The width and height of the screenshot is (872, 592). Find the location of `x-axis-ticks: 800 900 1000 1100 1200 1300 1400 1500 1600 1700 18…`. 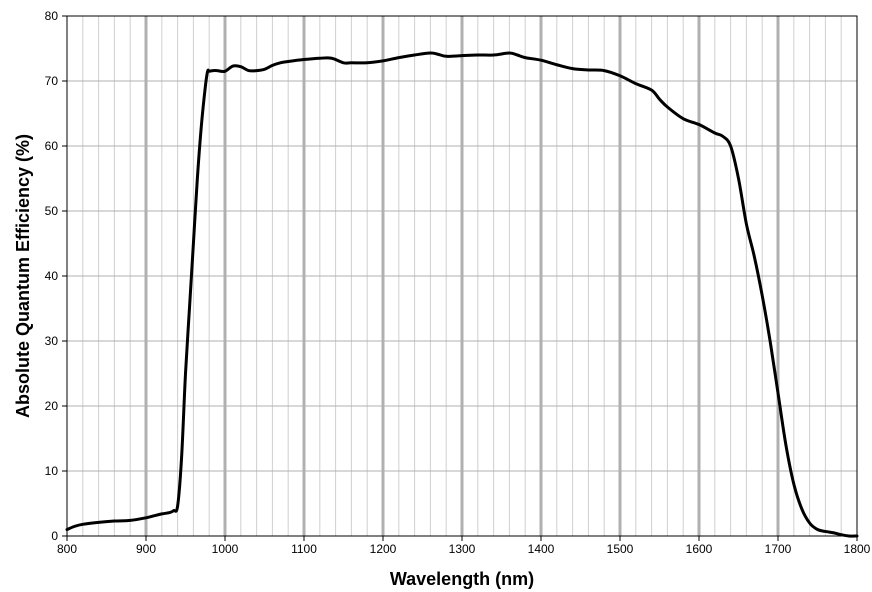

x-axis-ticks: 800 900 1000 1100 1200 1300 1400 1500 1600 1700 18… is located at coordinates (464, 546).